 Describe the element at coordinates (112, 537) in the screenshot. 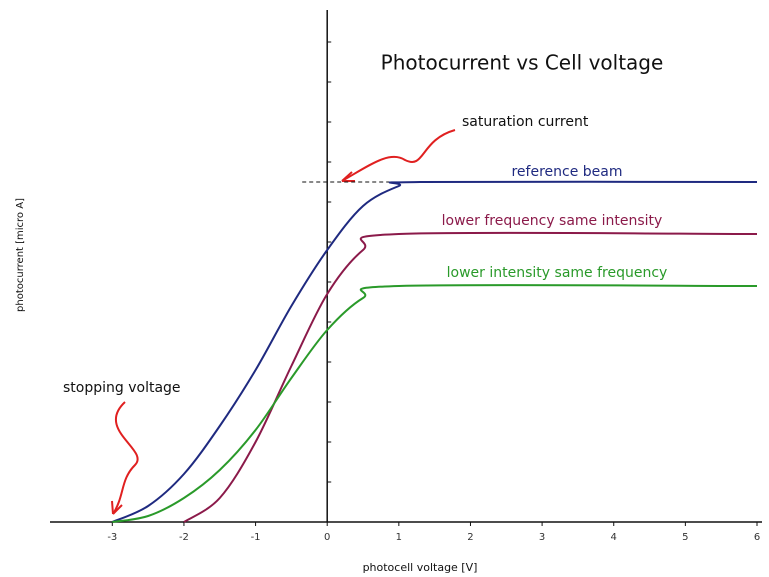

I see `x-tick-label: -3` at that location.